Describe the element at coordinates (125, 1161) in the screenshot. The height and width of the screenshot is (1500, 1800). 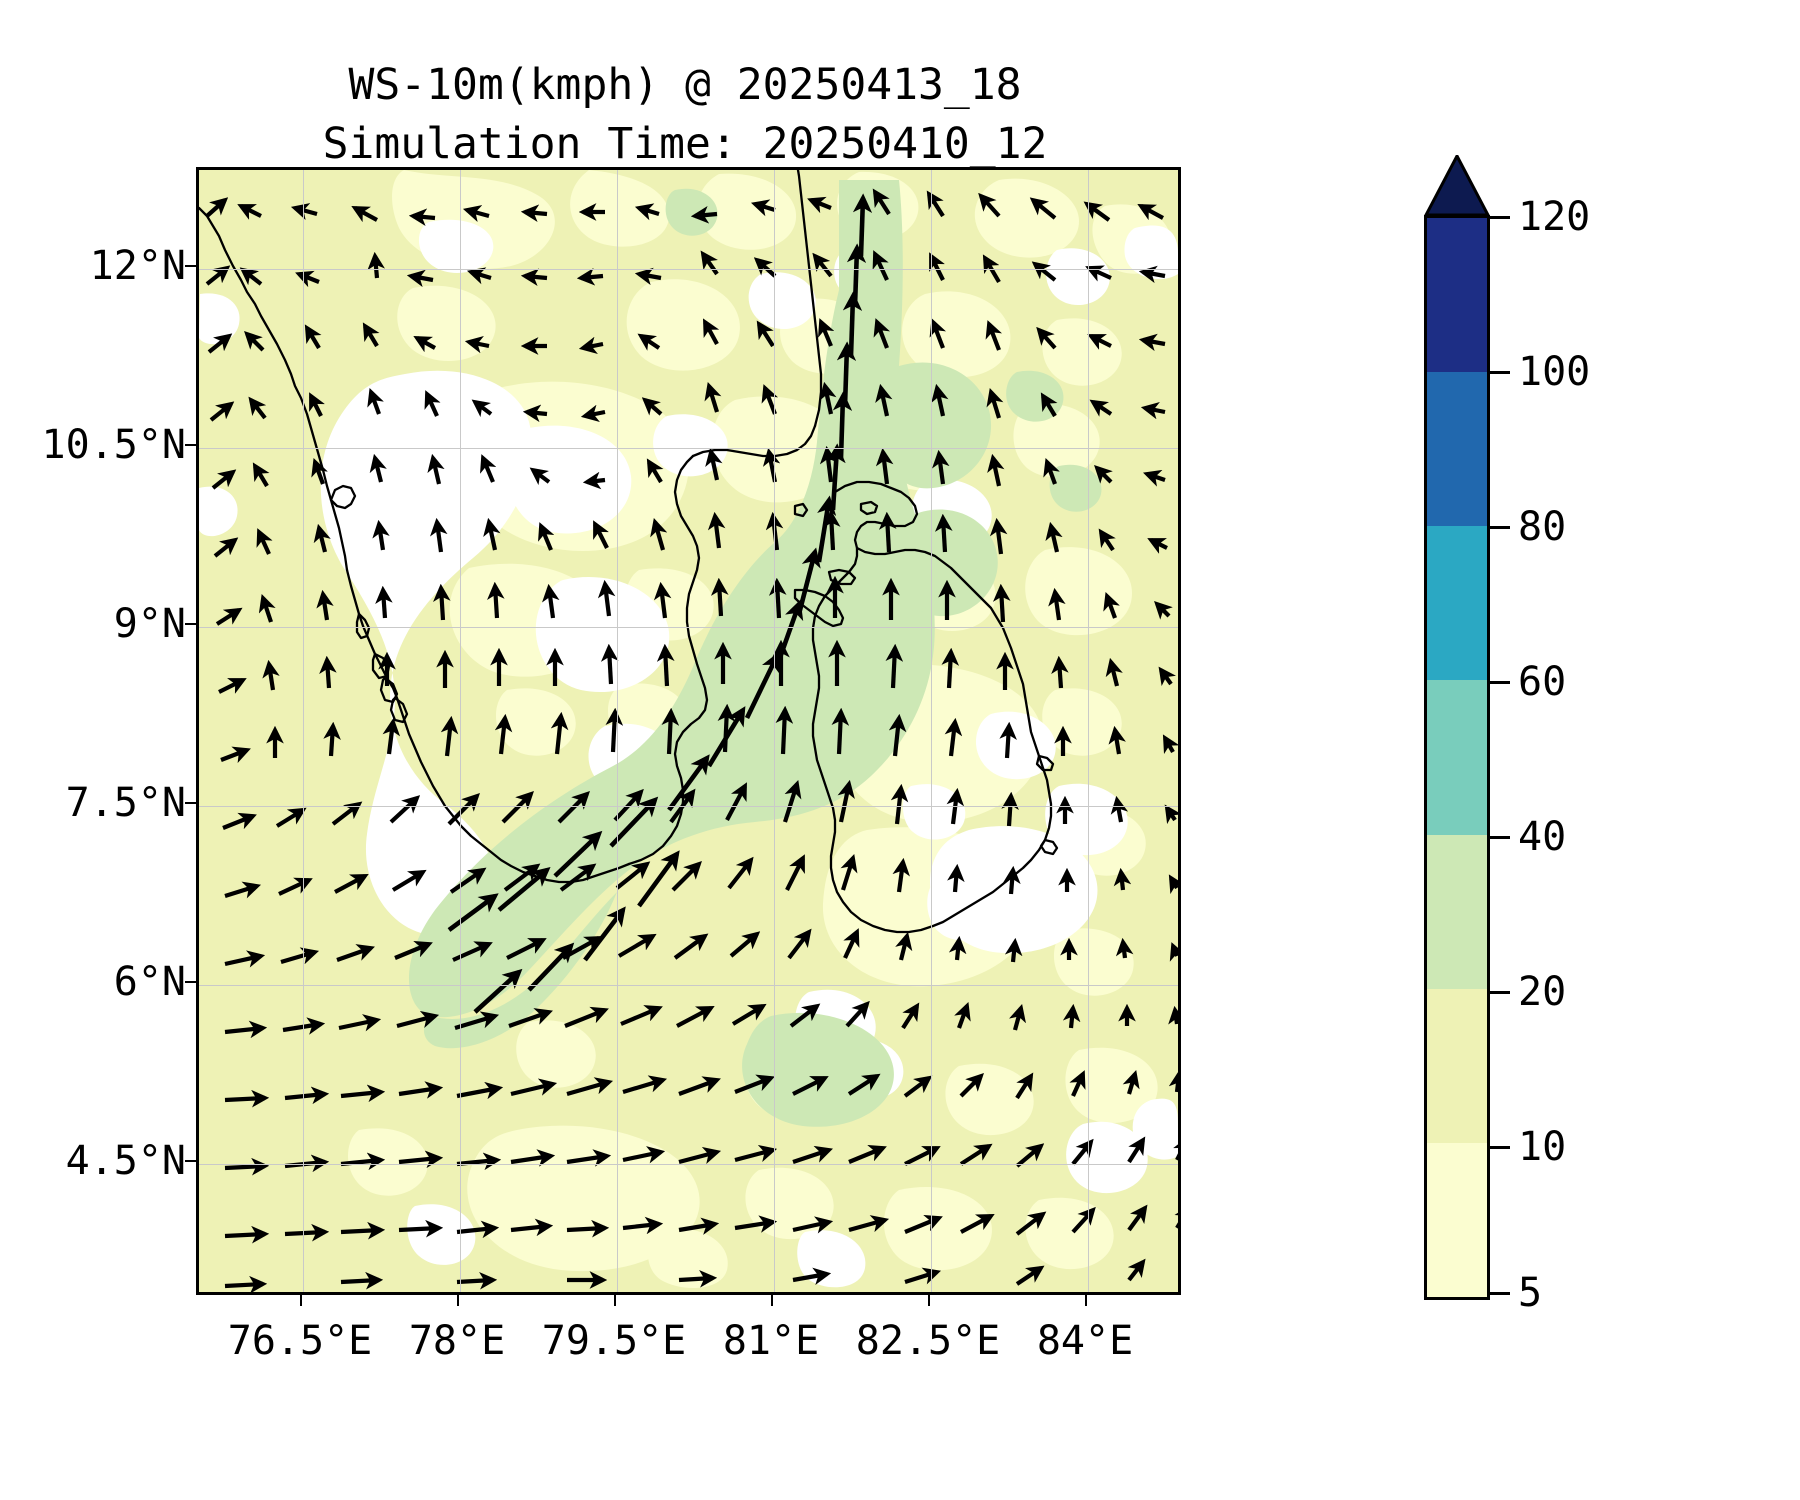
I see `ytick-label: 4.5°N` at that location.